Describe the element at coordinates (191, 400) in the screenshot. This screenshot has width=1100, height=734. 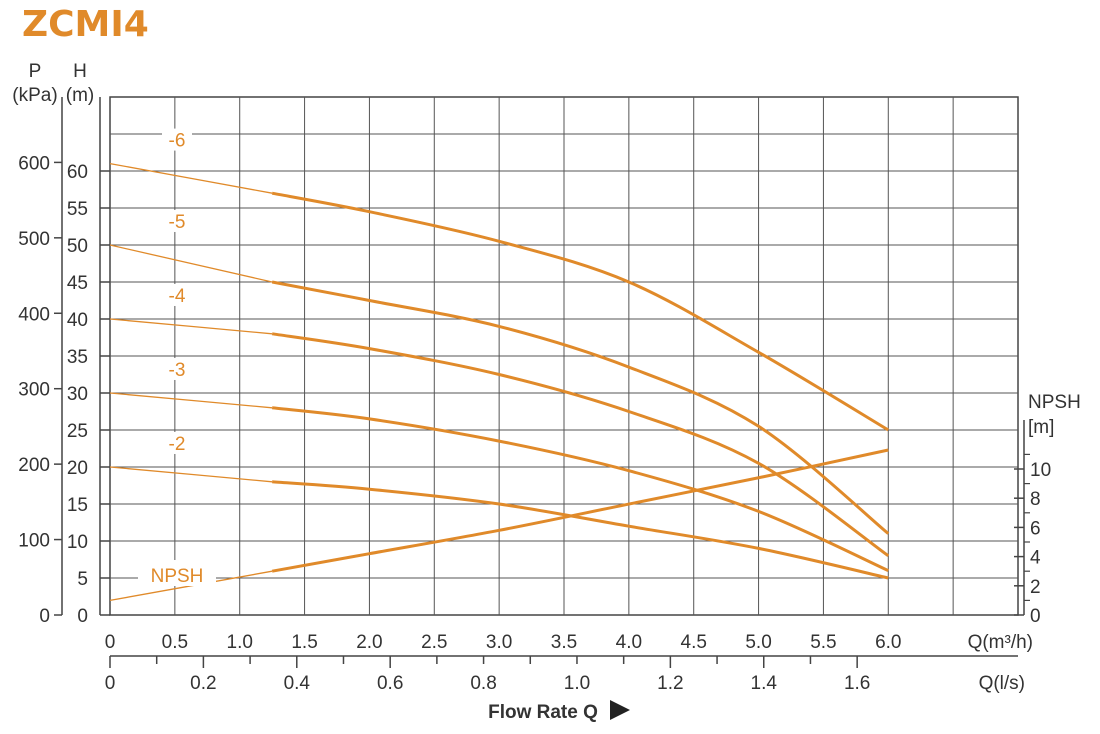
I see `curve-thin--3` at that location.